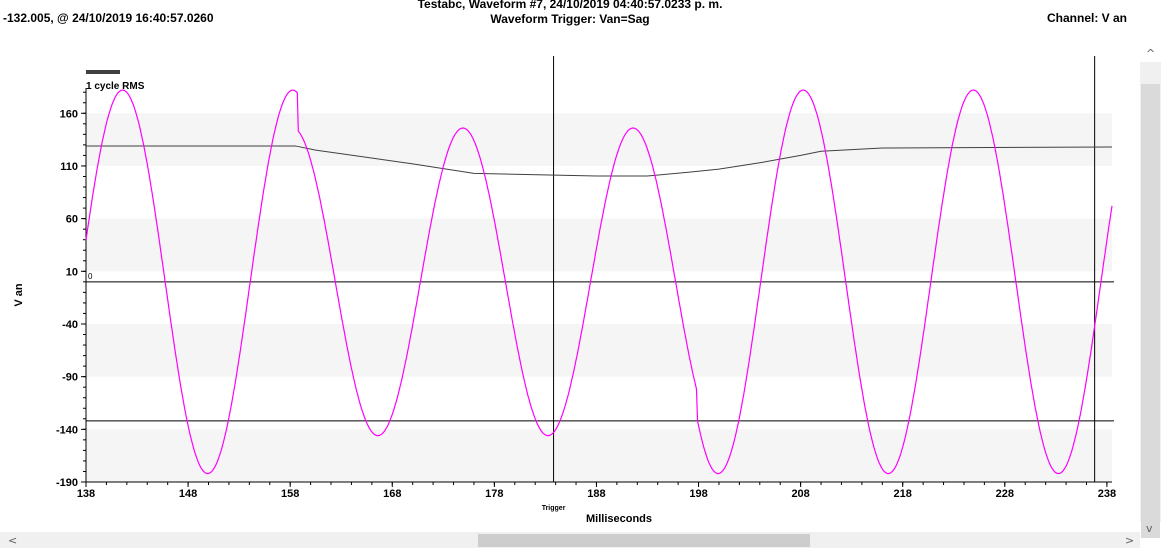 This screenshot has height=548, width=1161. Describe the element at coordinates (67, 483) in the screenshot. I see `y-tick-label: -190` at that location.